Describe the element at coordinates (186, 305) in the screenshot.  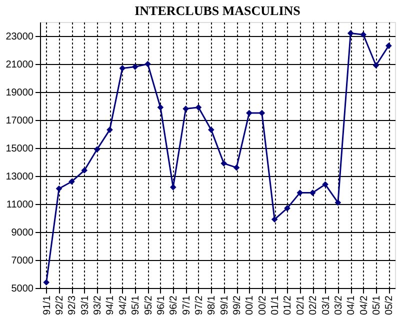
I see `x-tick-label: 97/1` at that location.